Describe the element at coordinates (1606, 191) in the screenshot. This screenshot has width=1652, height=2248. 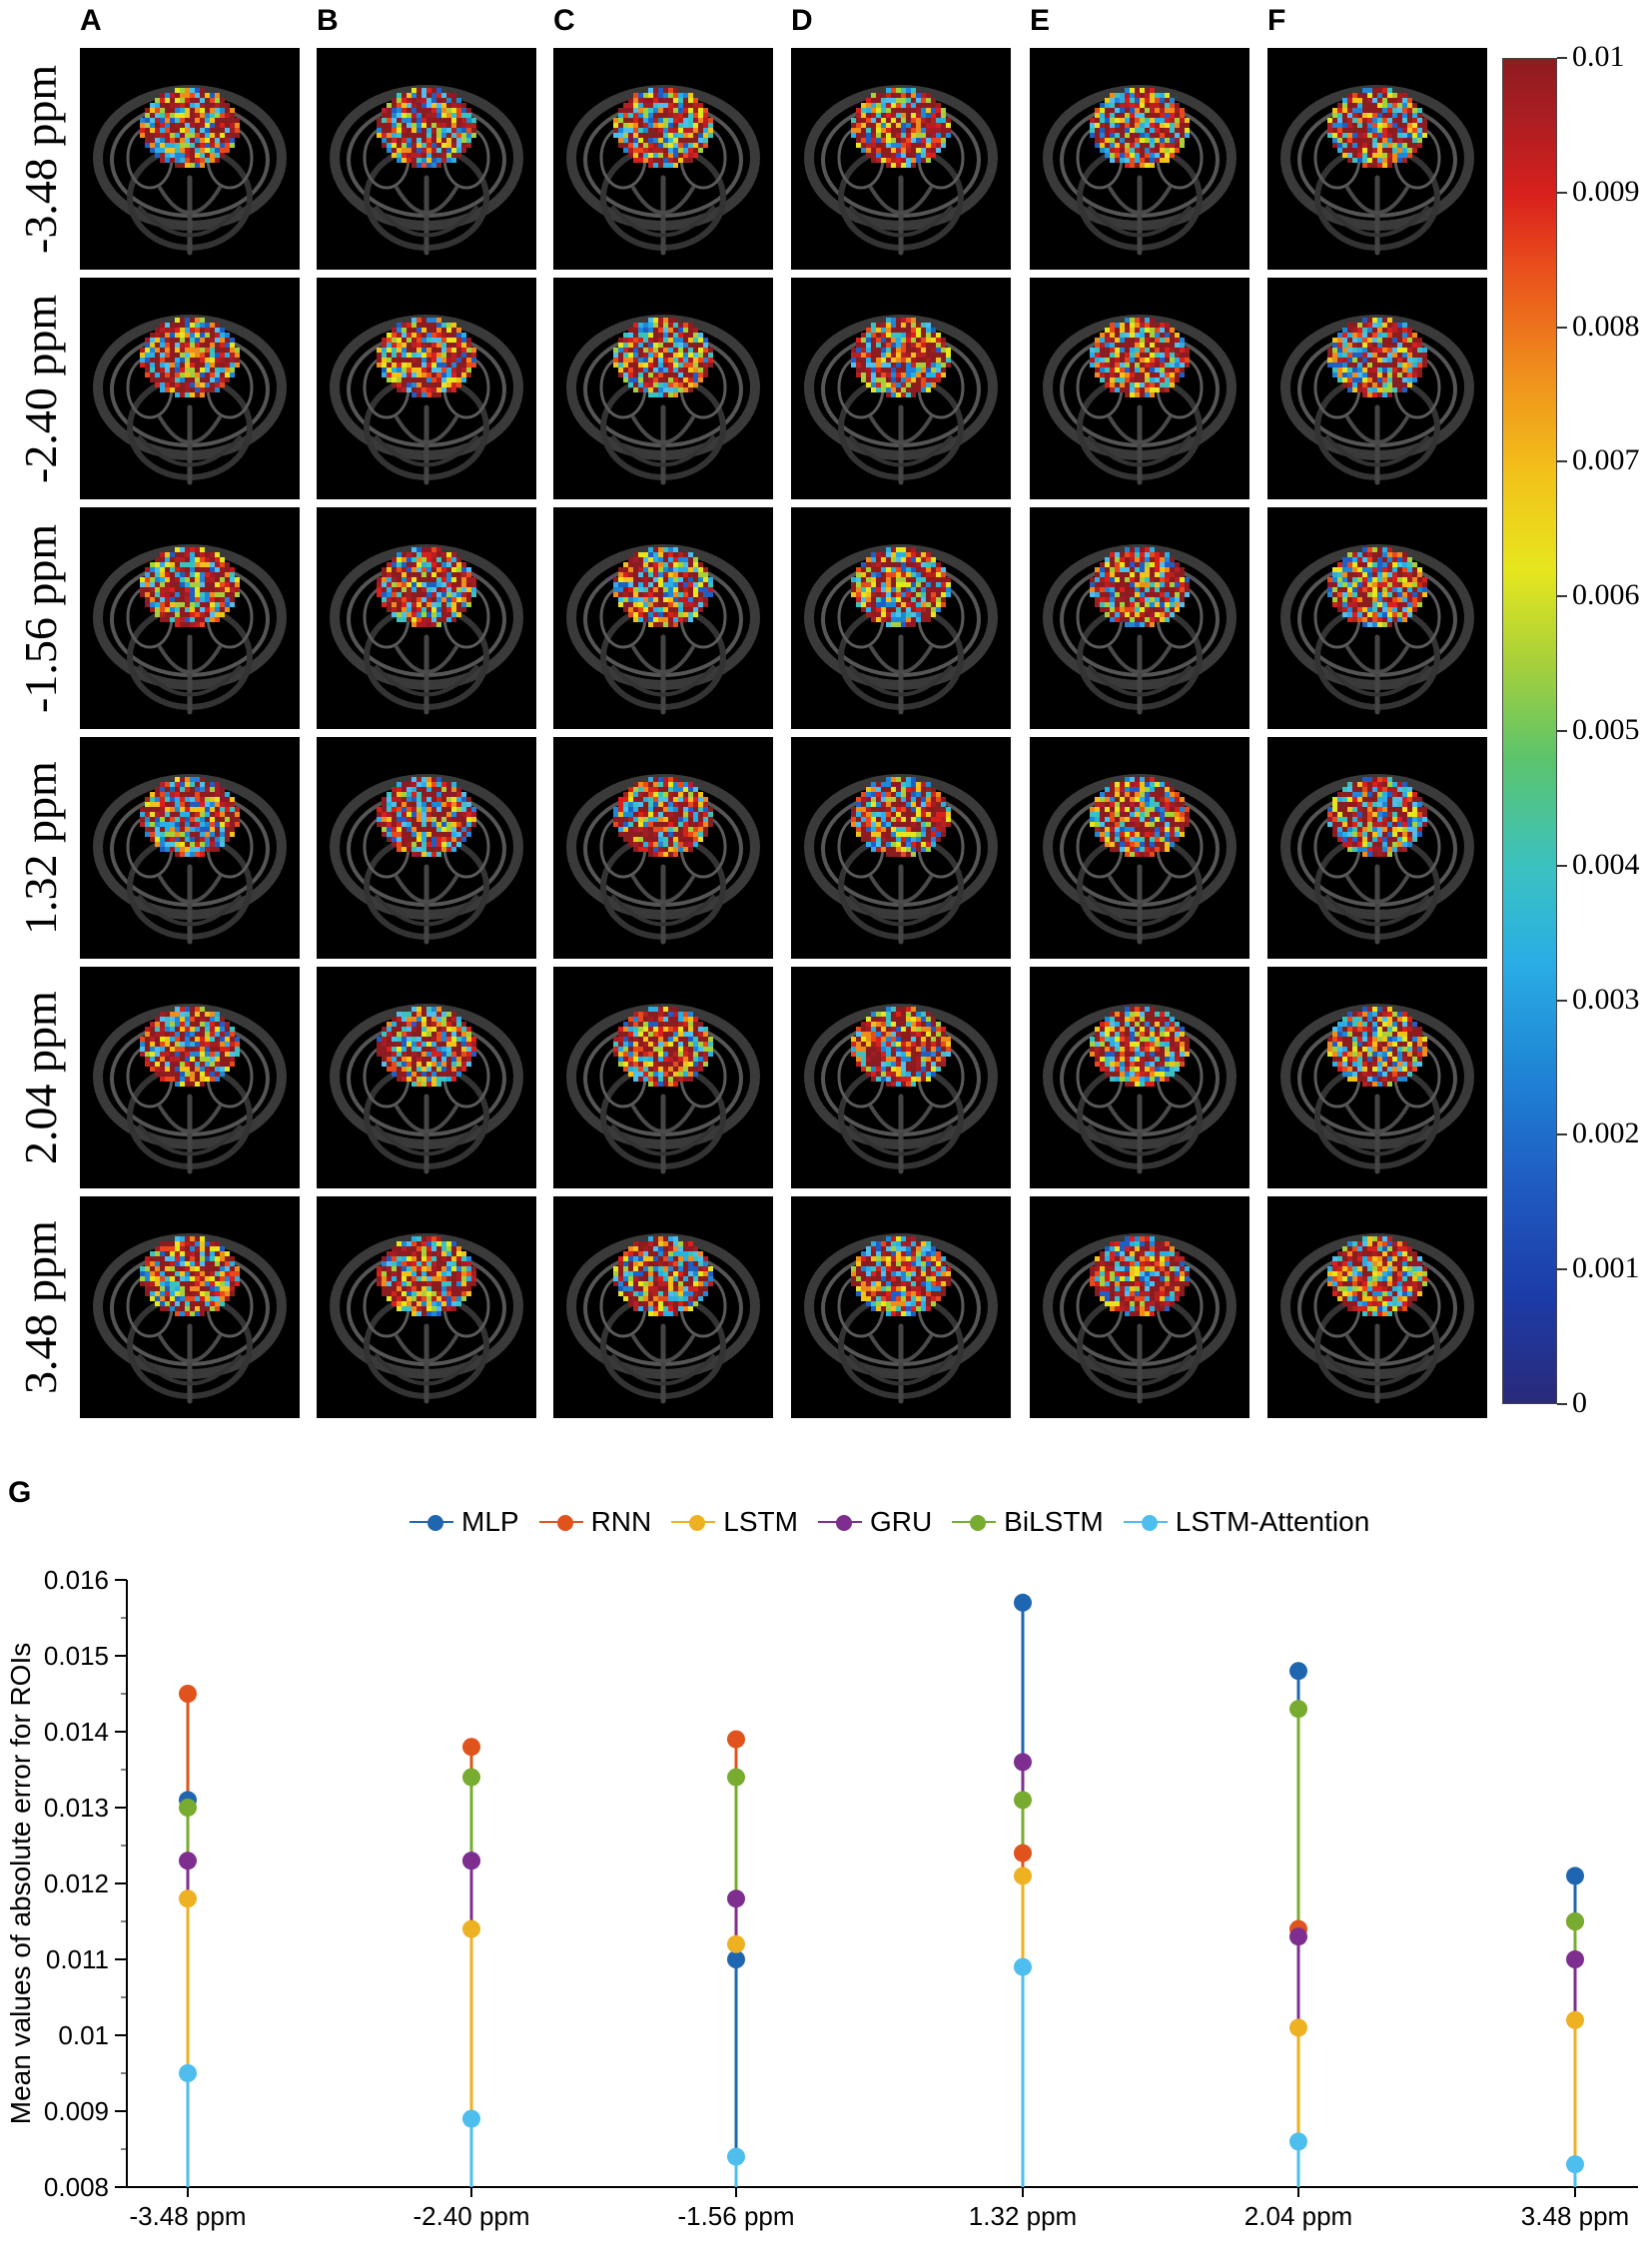
I see `colorbar-tick-label: 0.009` at that location.